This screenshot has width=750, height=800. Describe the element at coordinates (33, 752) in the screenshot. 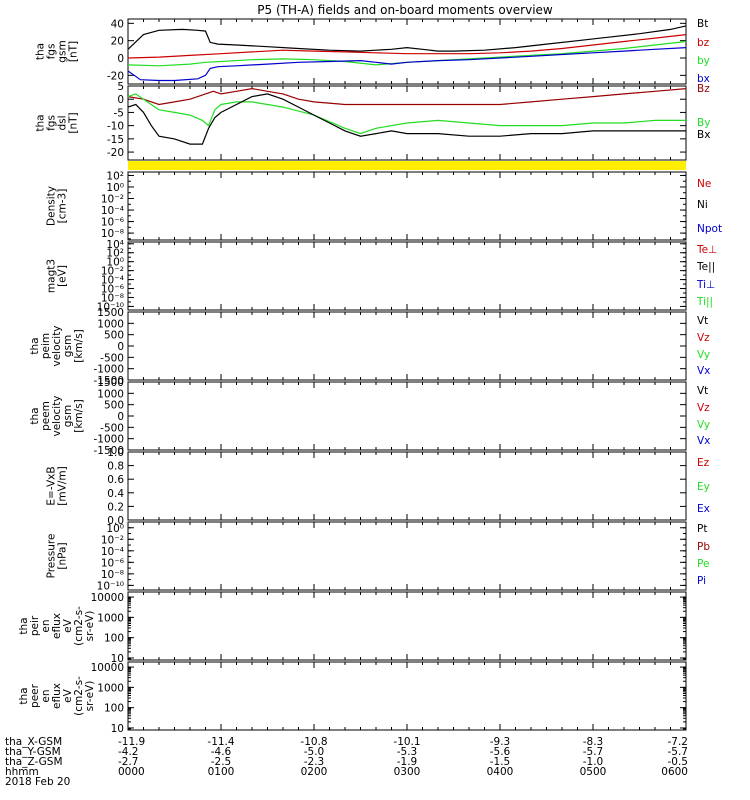

I see `x-annotation-label: tha_Y-GSM` at that location.